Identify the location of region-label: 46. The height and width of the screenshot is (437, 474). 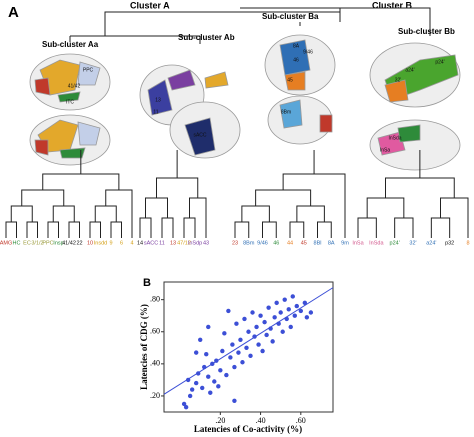
(296, 60).